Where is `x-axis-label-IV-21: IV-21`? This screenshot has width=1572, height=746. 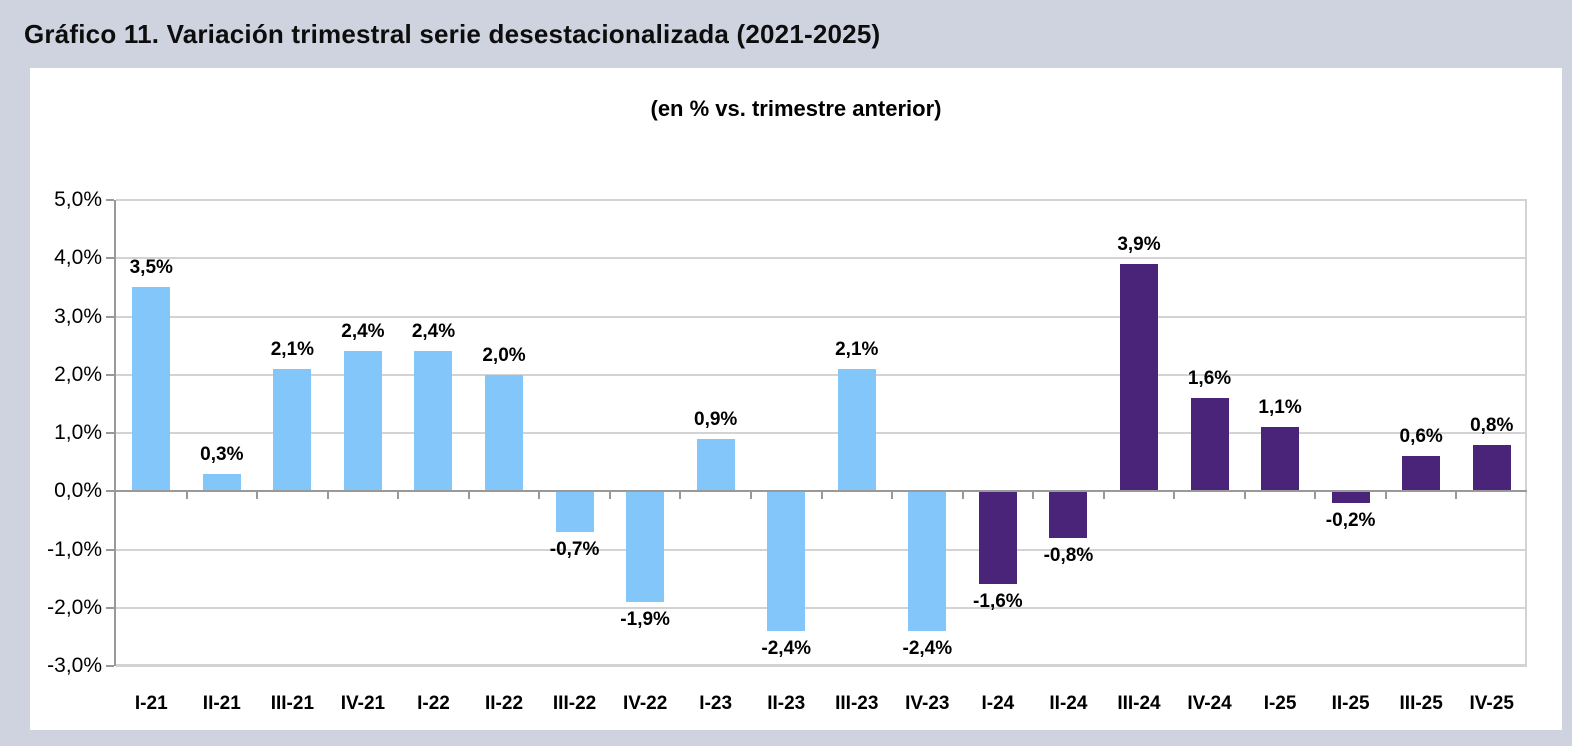 x-axis-label-IV-21: IV-21 is located at coordinates (363, 703).